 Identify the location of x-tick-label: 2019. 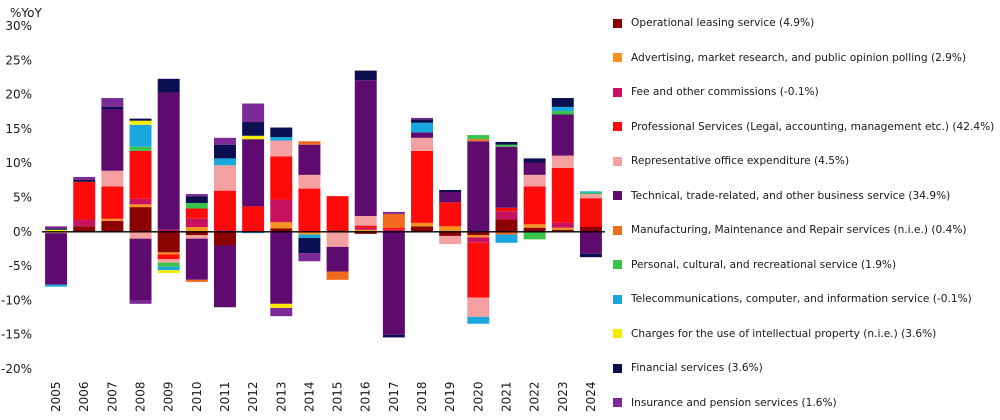
(450, 396).